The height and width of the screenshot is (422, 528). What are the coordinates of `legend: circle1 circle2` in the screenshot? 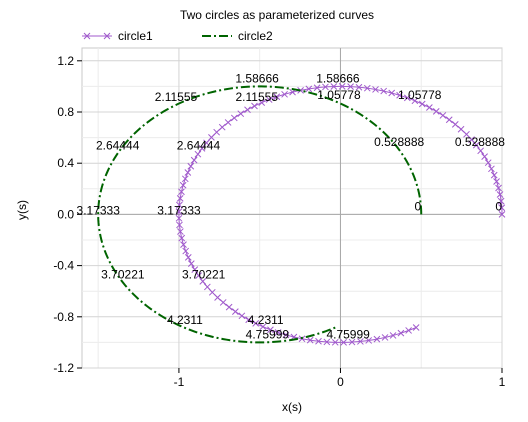 It's located at (177, 36).